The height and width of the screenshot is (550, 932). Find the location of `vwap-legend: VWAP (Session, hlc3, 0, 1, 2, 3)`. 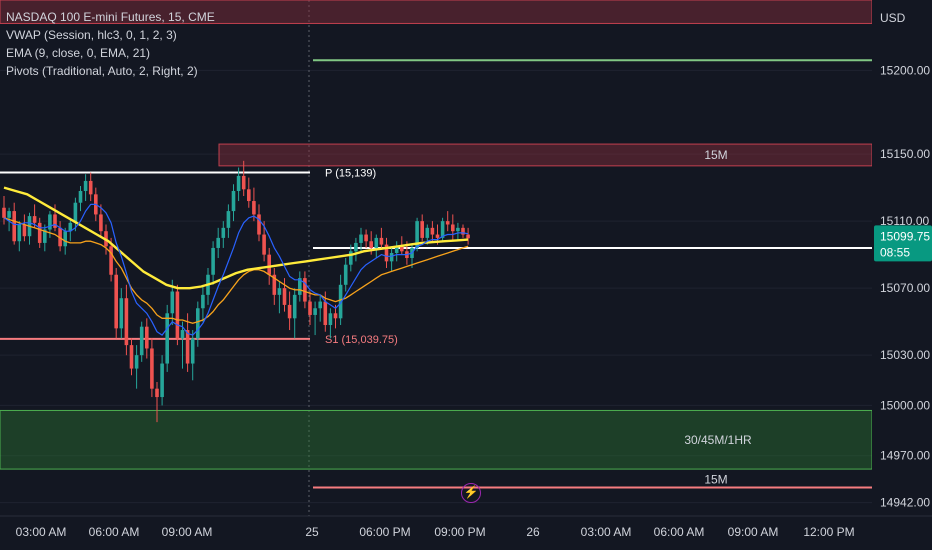

vwap-legend: VWAP (Session, hlc3, 0, 1, 2, 3) is located at coordinates (91, 35).